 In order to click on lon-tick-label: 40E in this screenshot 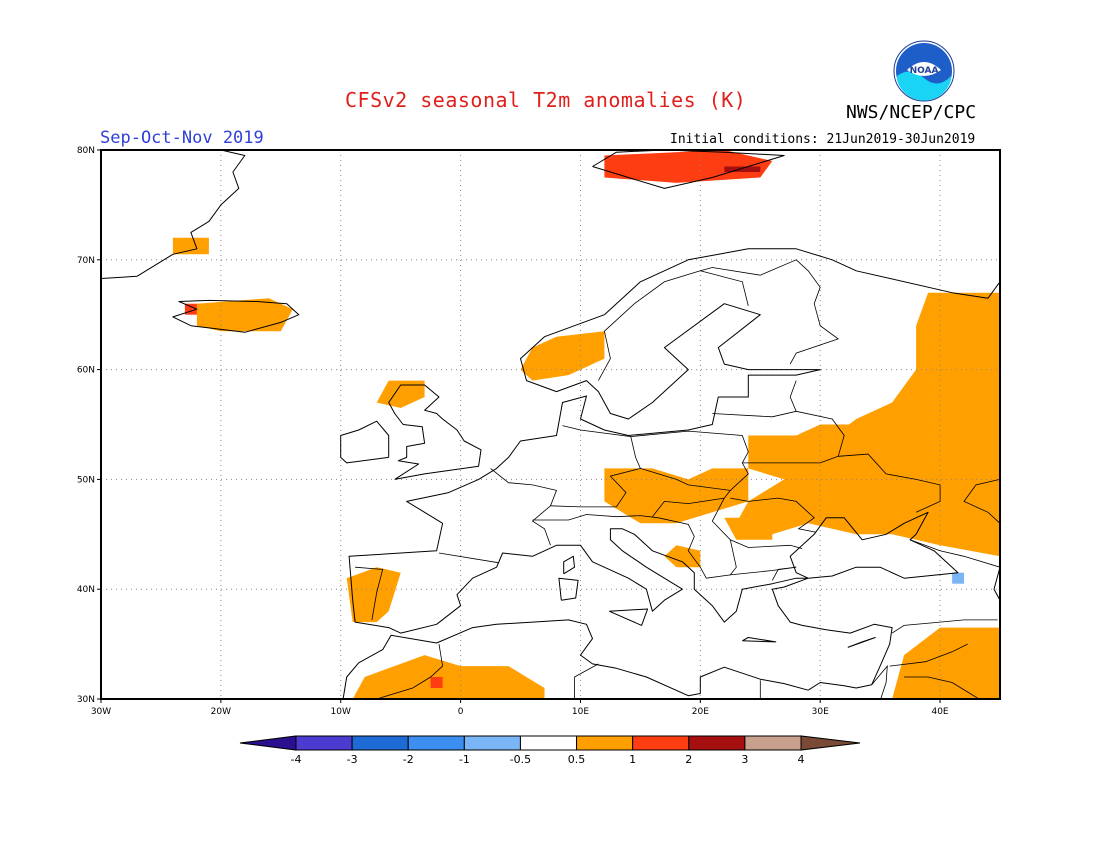, I will do `click(939, 712)`.